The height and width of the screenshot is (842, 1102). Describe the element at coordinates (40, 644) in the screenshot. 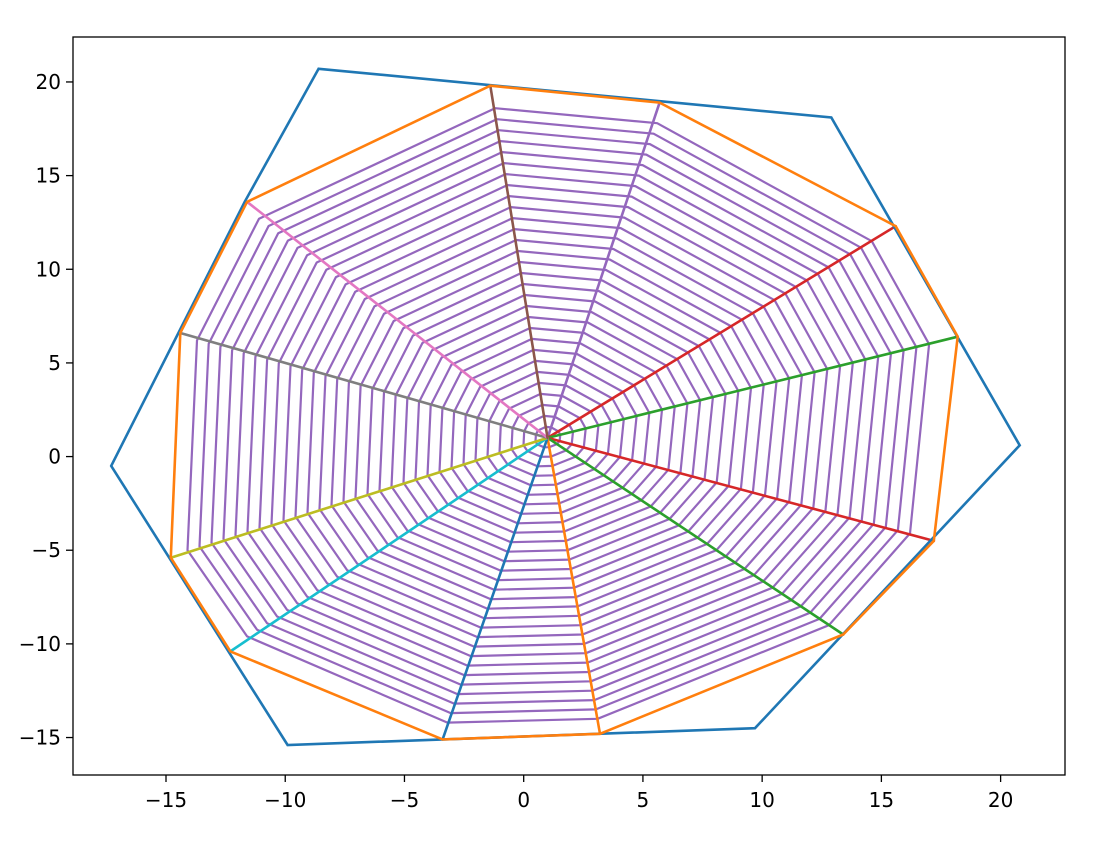

I see `y-tick-label: −10` at that location.